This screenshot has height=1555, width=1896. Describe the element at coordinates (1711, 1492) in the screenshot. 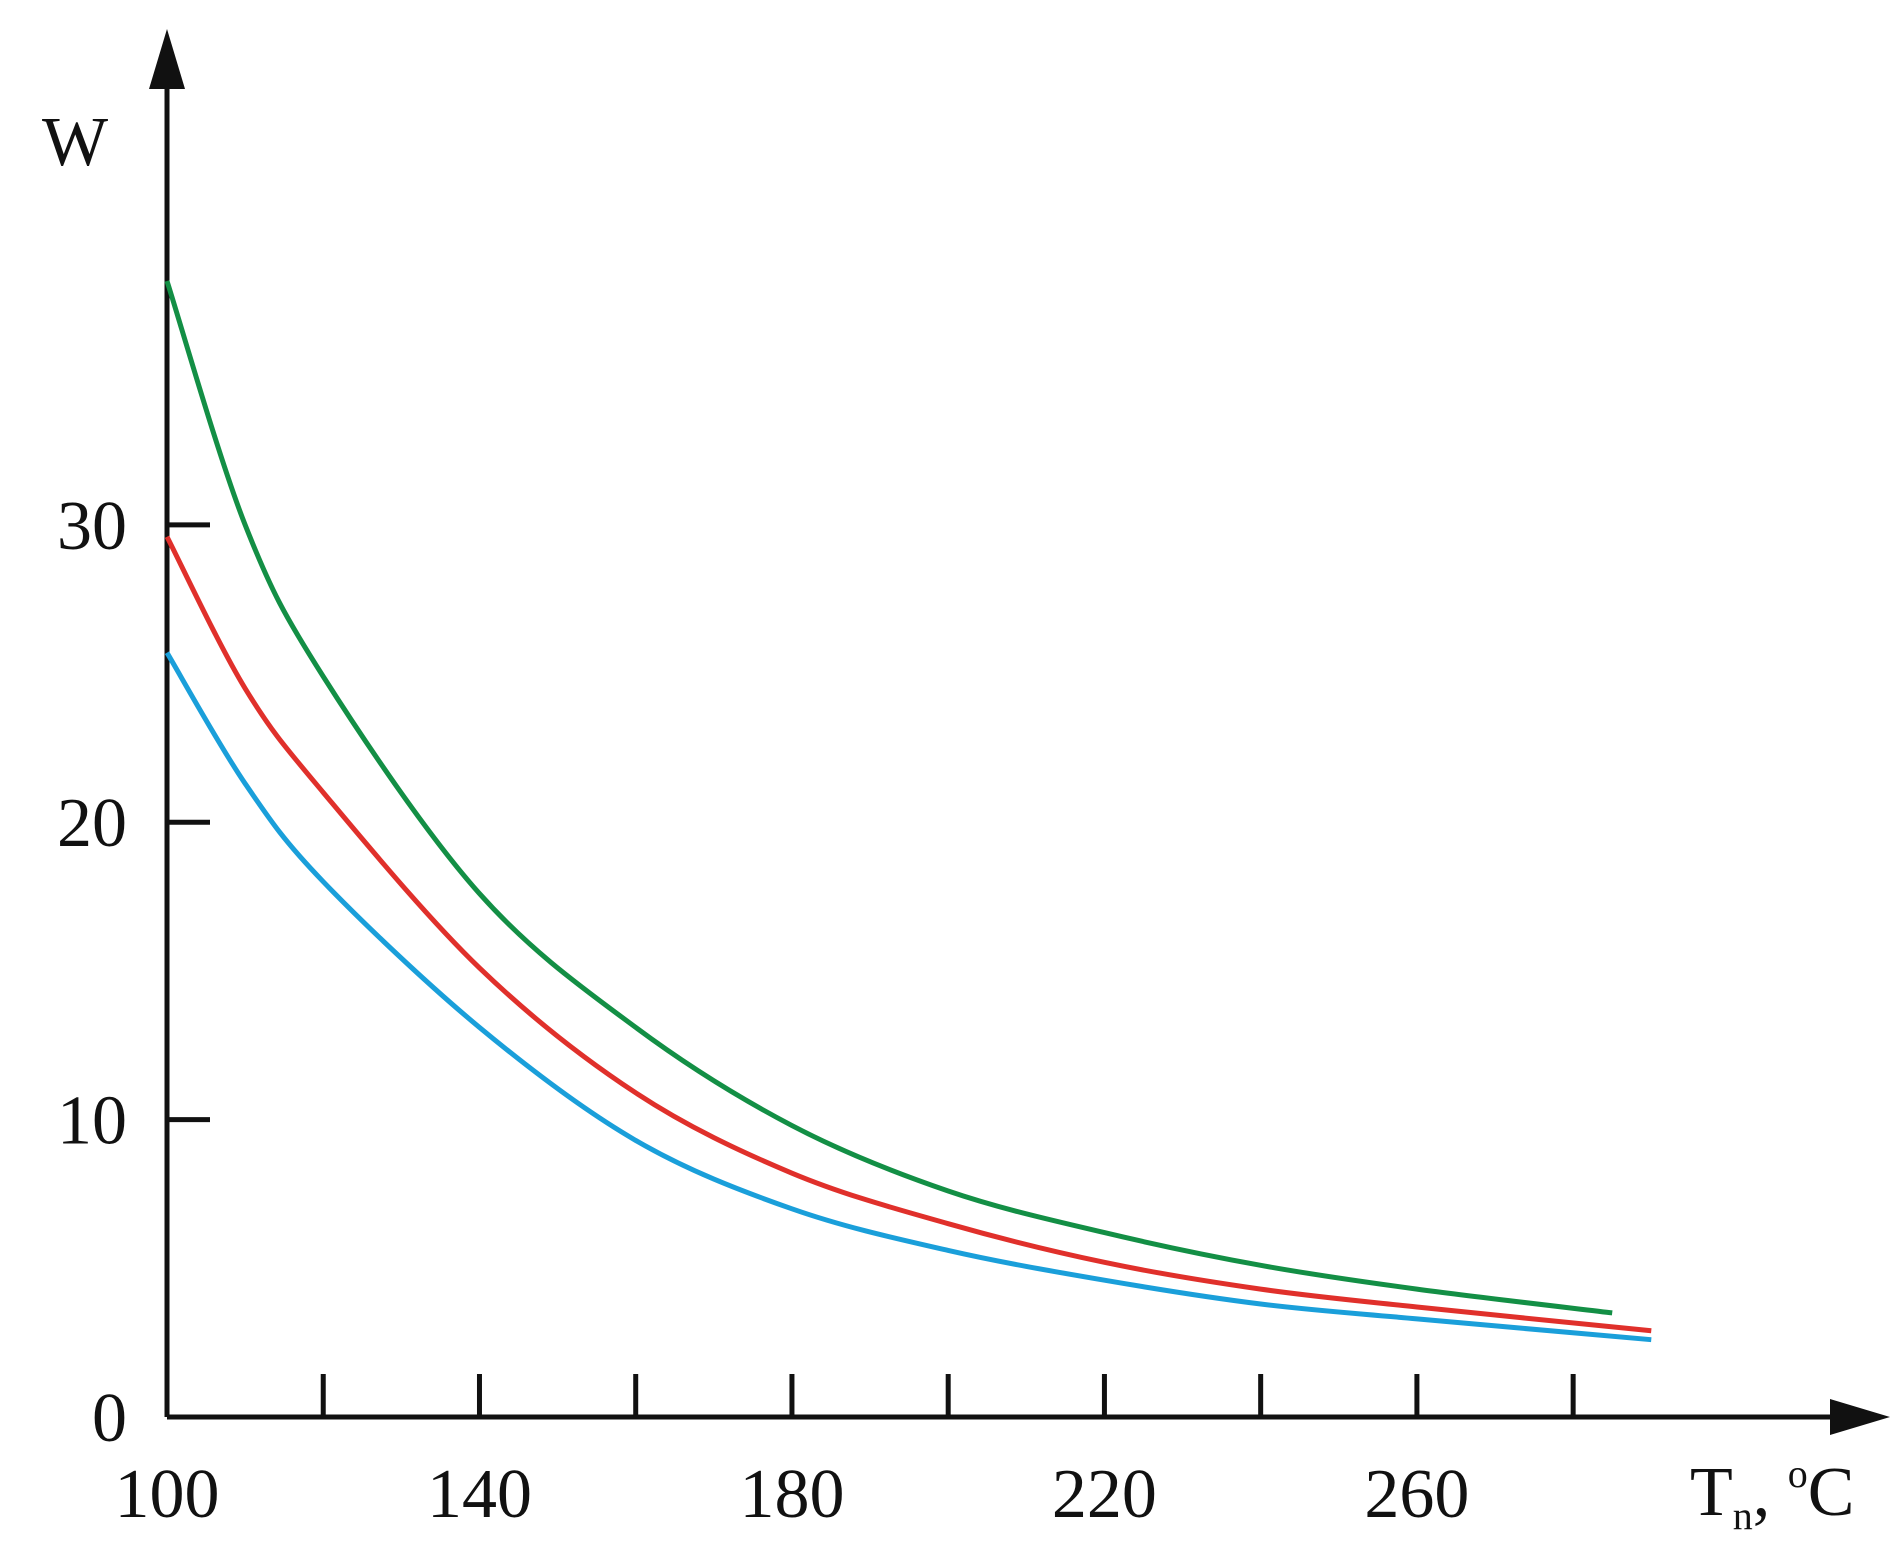

I see `x-label-main: T` at that location.